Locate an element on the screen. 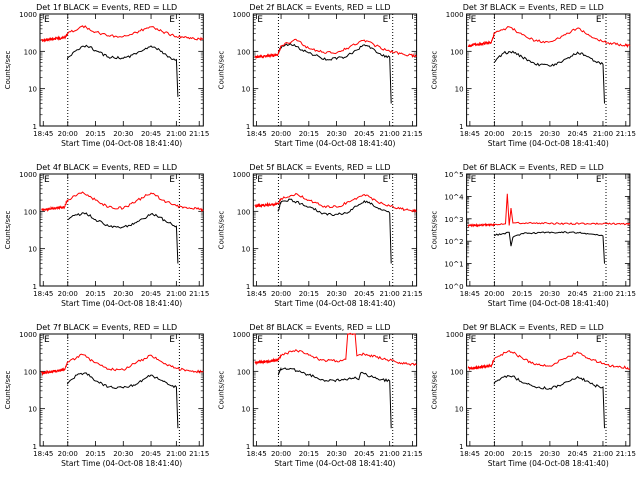 The width and height of the screenshot is (640, 480). chart-title: Det 9f BLACK = Events, RED = LLD is located at coordinates (533, 327).